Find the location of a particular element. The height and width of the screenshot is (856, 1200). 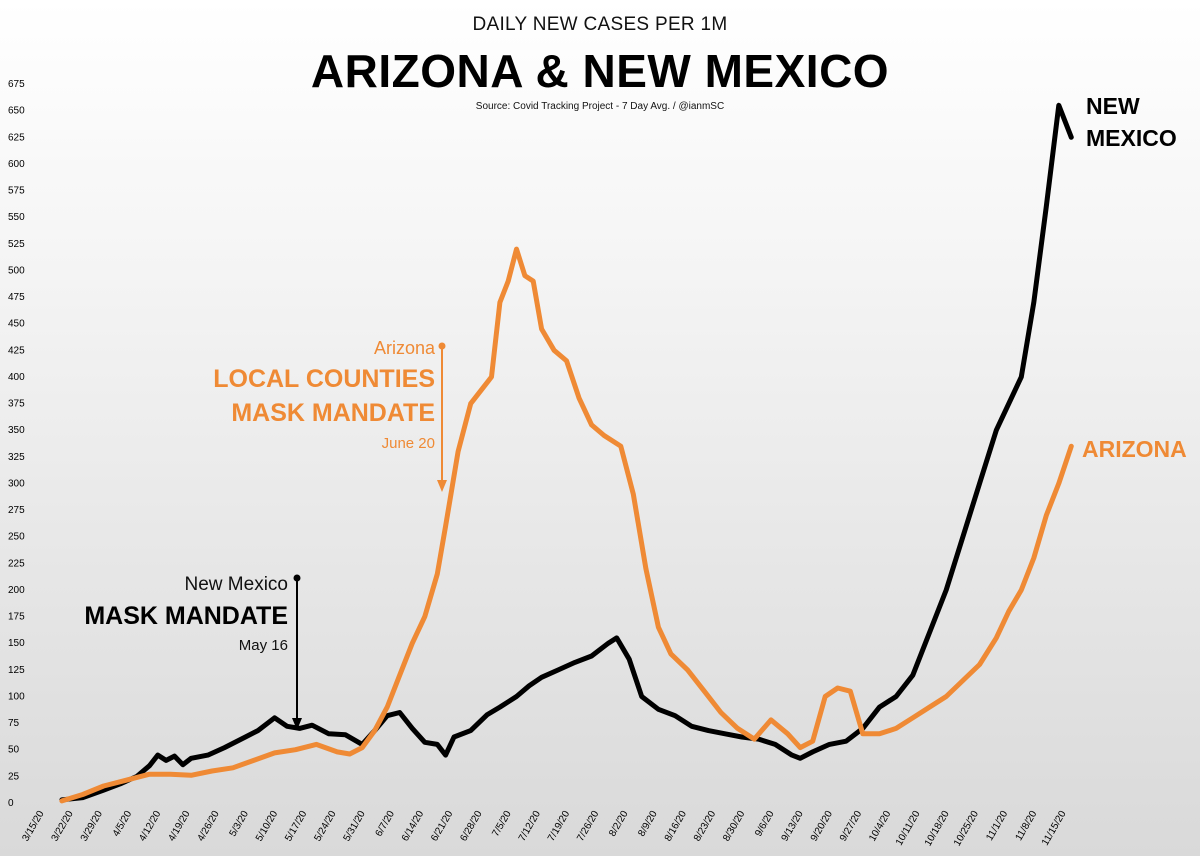

y-tick-label: 125 is located at coordinates (16, 670).